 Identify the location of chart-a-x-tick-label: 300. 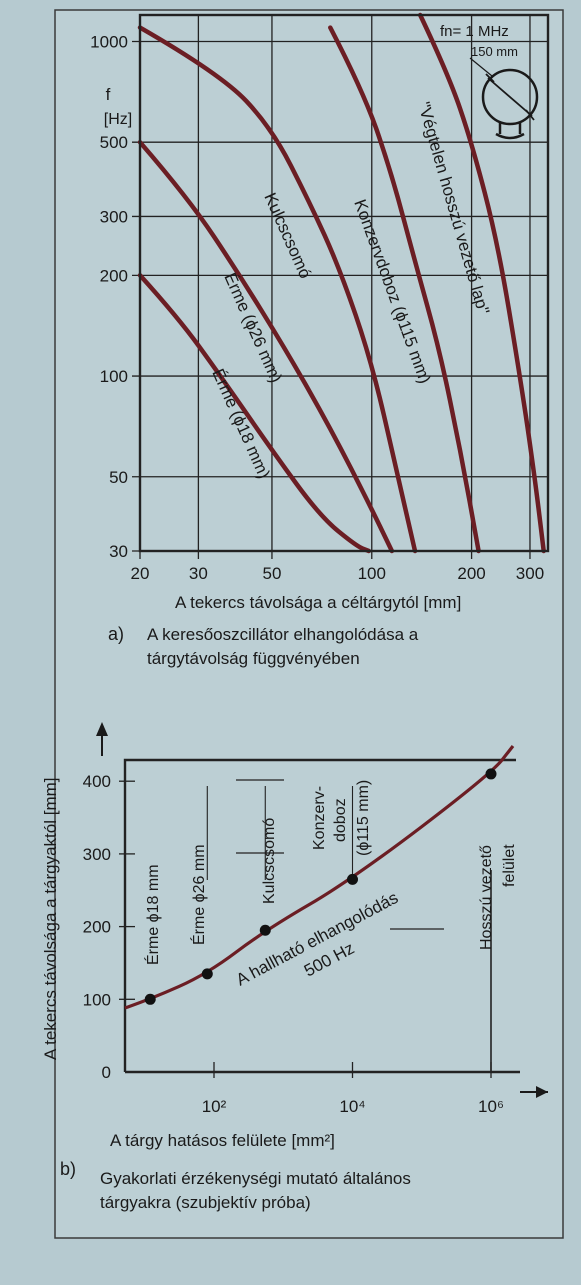
(530, 573).